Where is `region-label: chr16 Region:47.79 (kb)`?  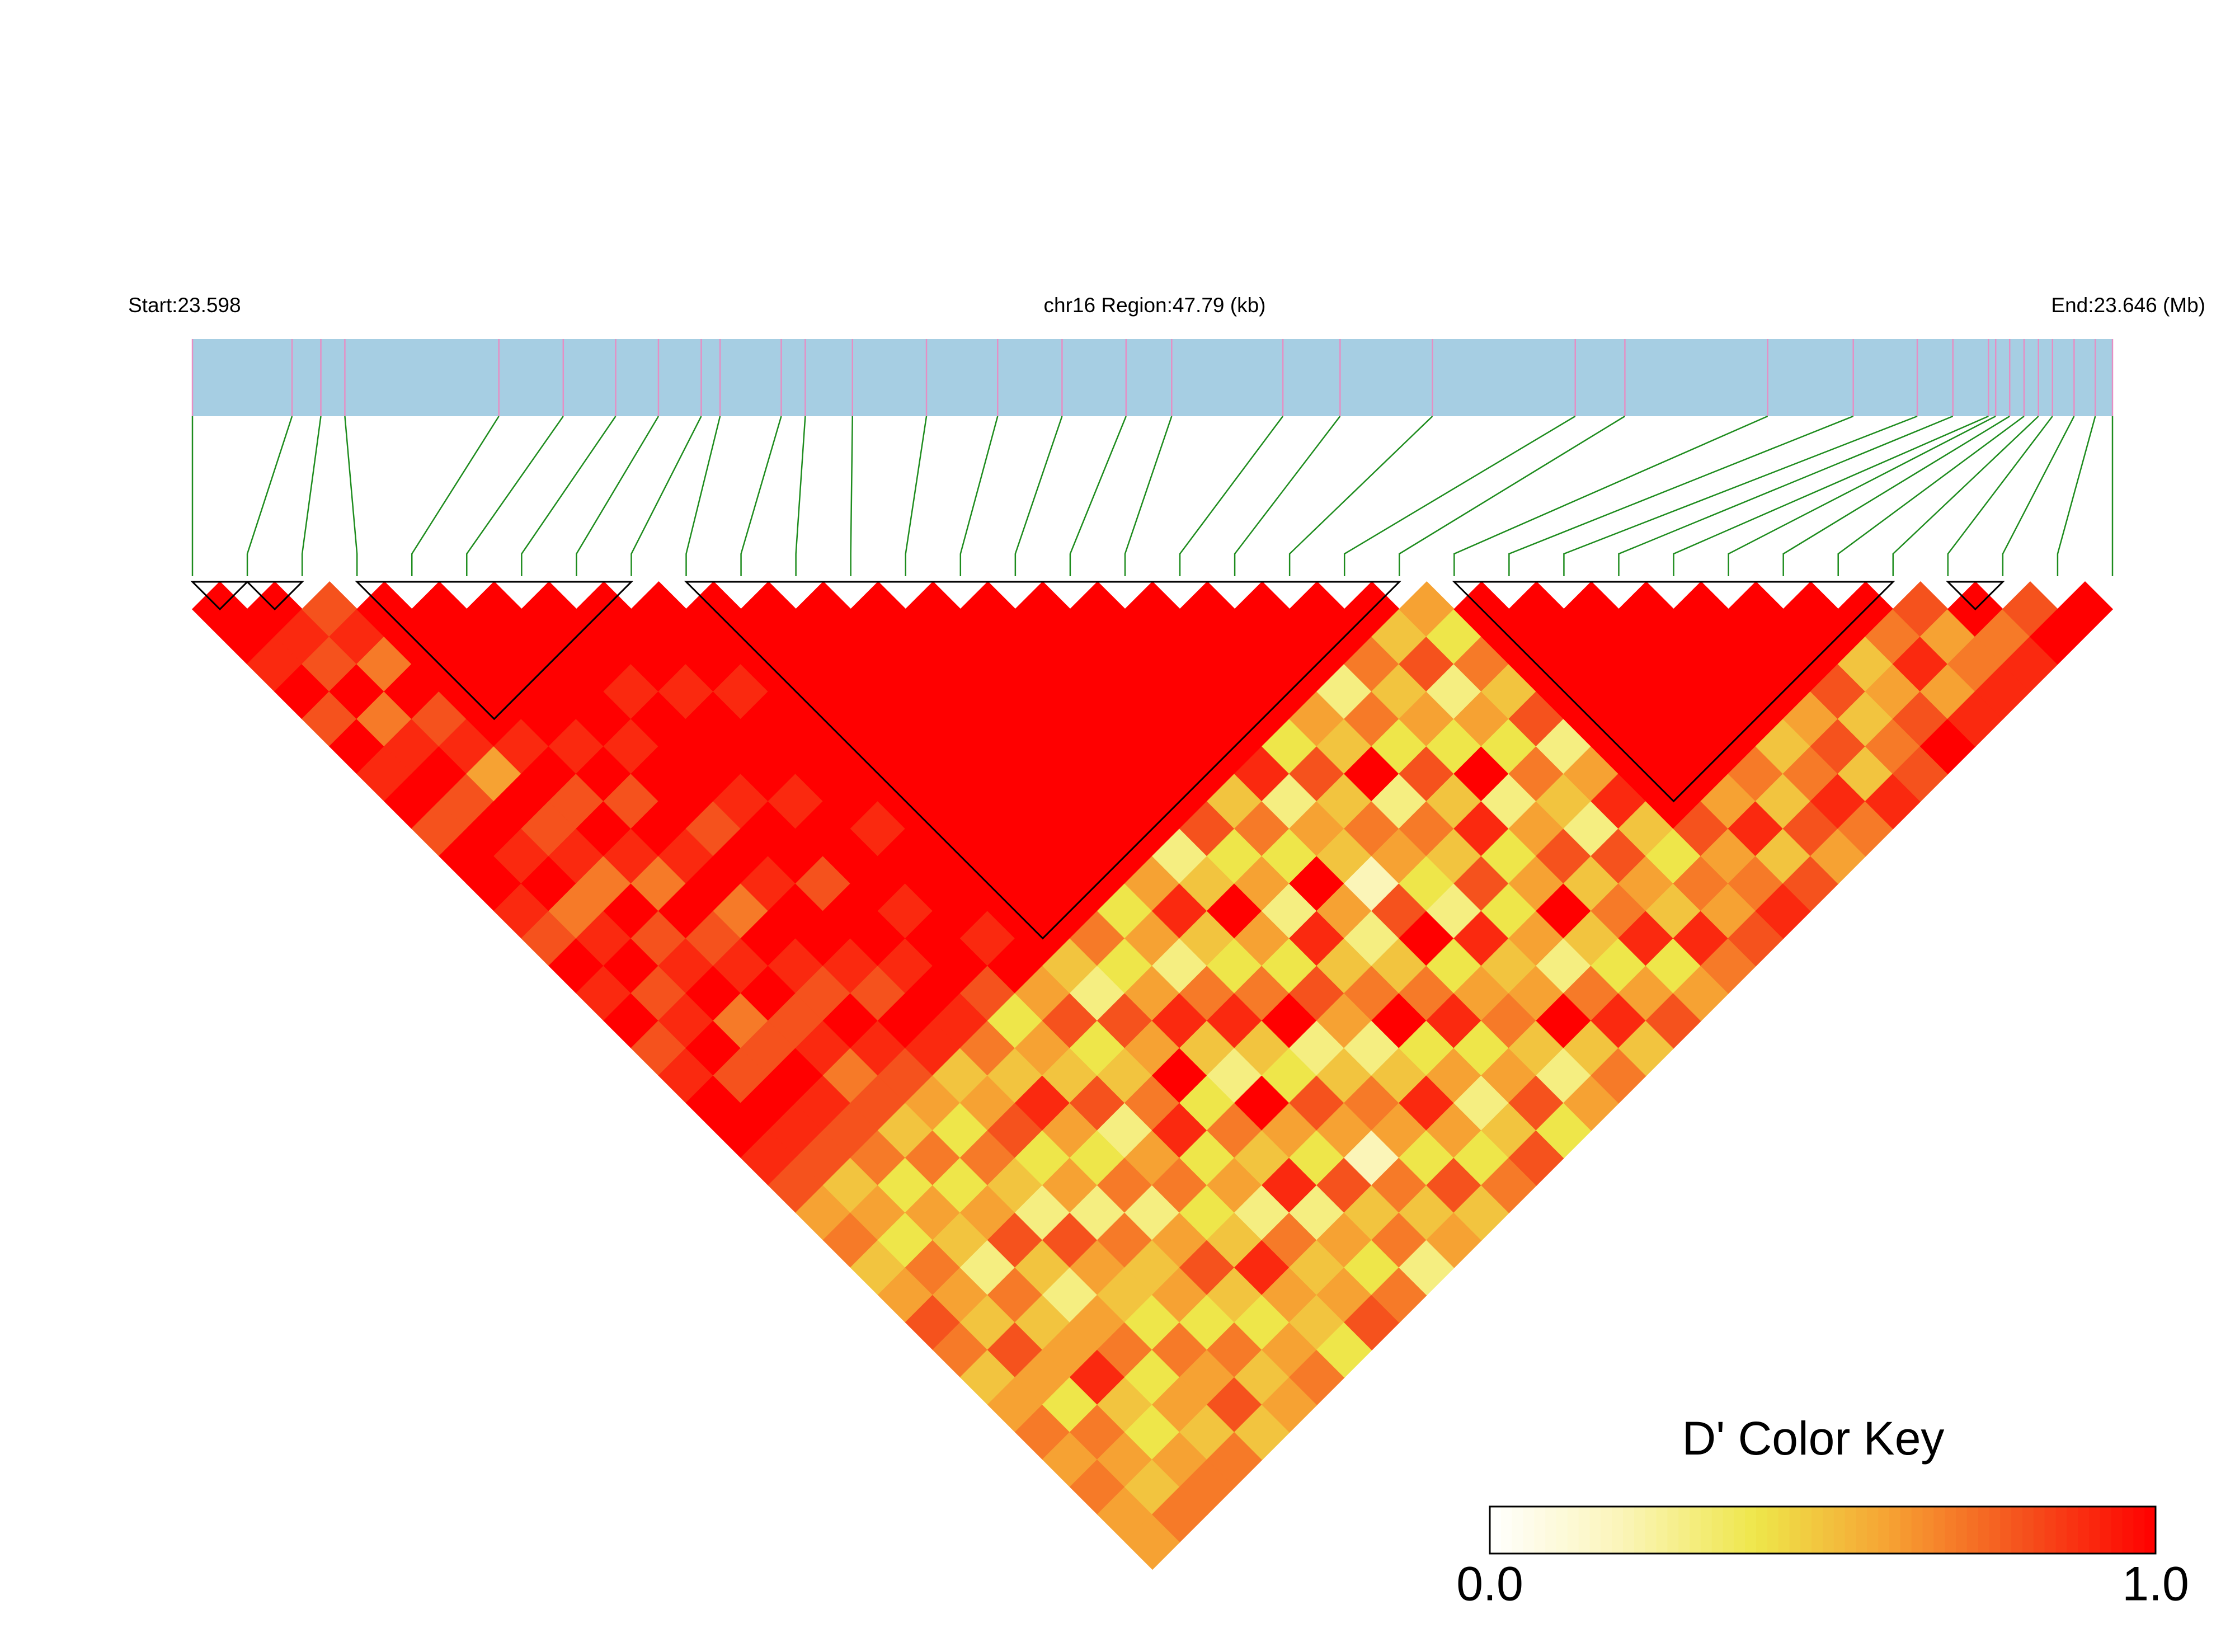 region-label: chr16 Region:47.79 (kb) is located at coordinates (1155, 306).